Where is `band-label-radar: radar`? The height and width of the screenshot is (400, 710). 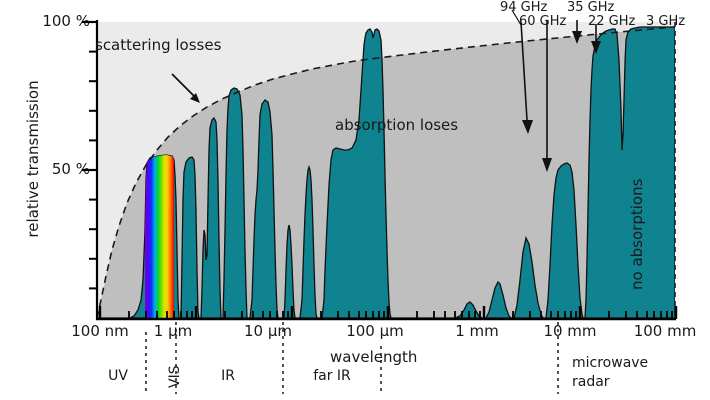
band-label-radar: radar is located at coordinates (591, 382).